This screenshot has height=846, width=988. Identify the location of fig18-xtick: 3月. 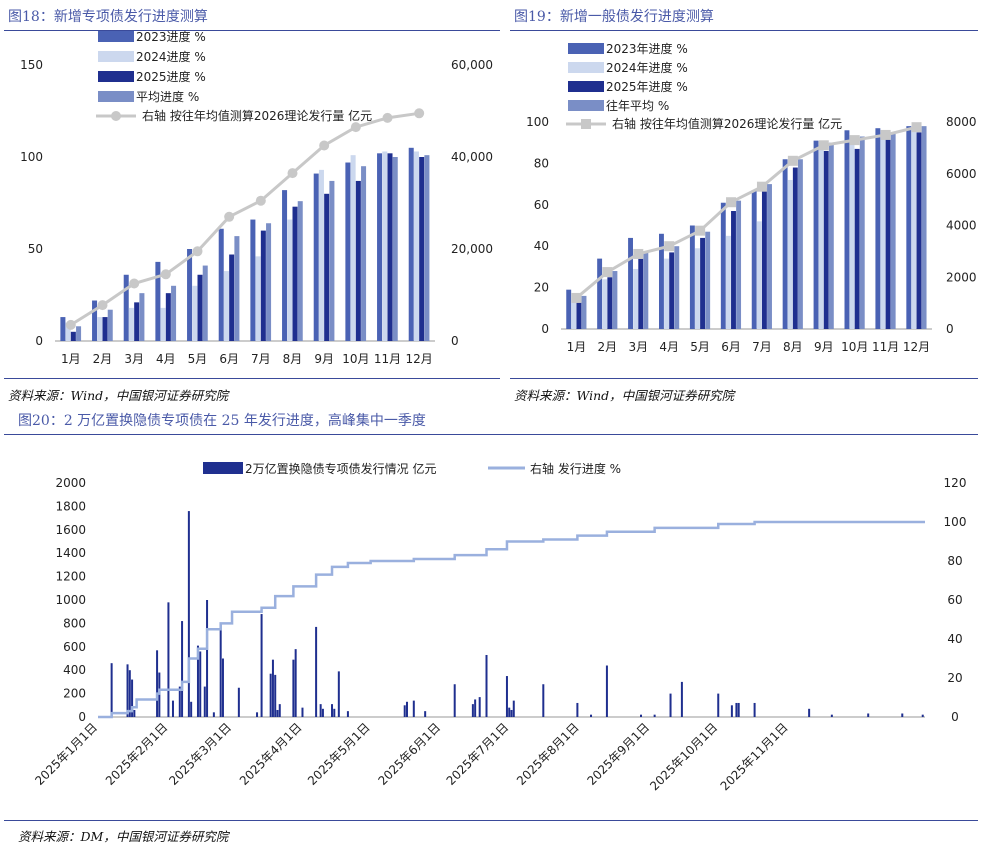
(134, 359).